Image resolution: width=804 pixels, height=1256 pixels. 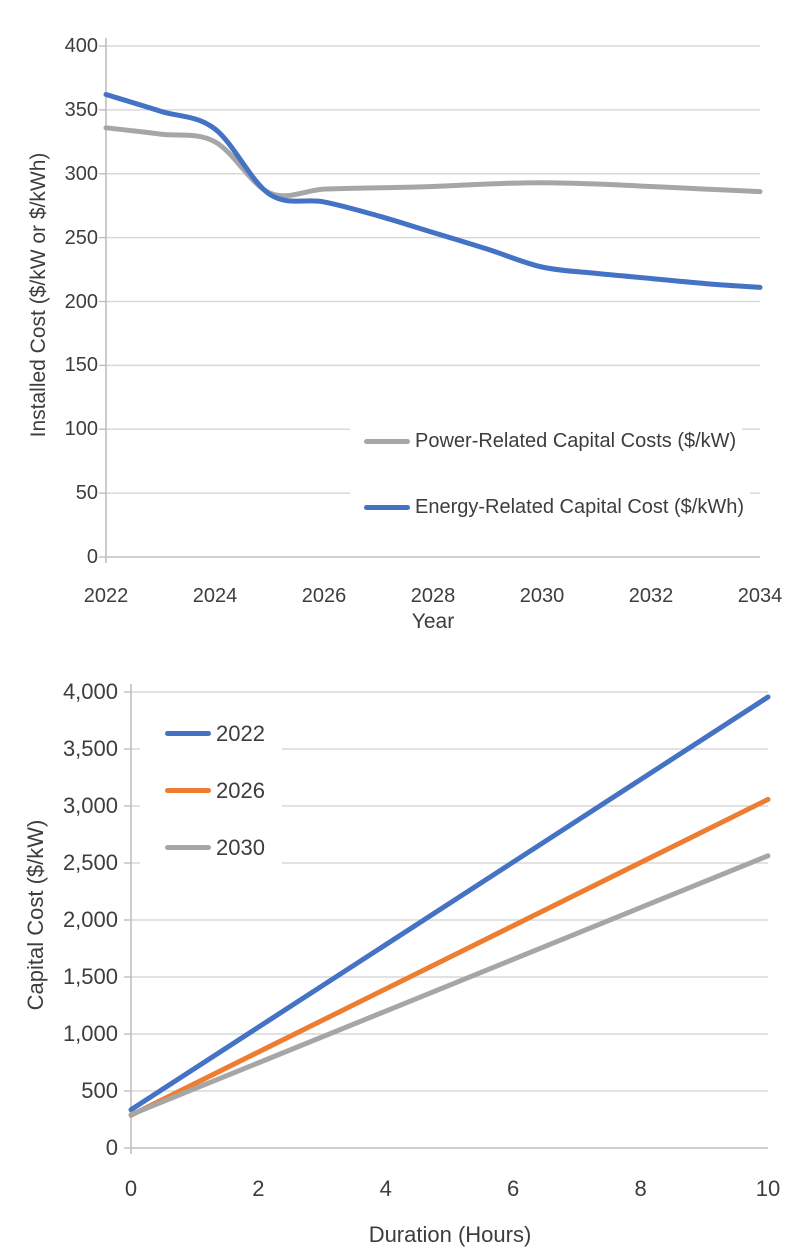 What do you see at coordinates (449, 1189) in the screenshot?
I see `bottom-chart-x-tick-labels: 0 2 4 6 8 10` at bounding box center [449, 1189].